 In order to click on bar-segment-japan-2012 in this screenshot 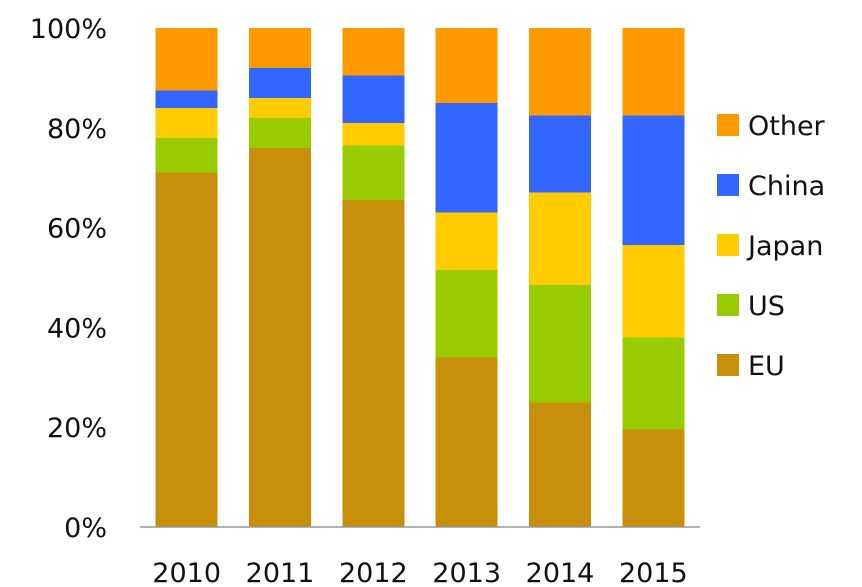, I will do `click(373, 134)`.